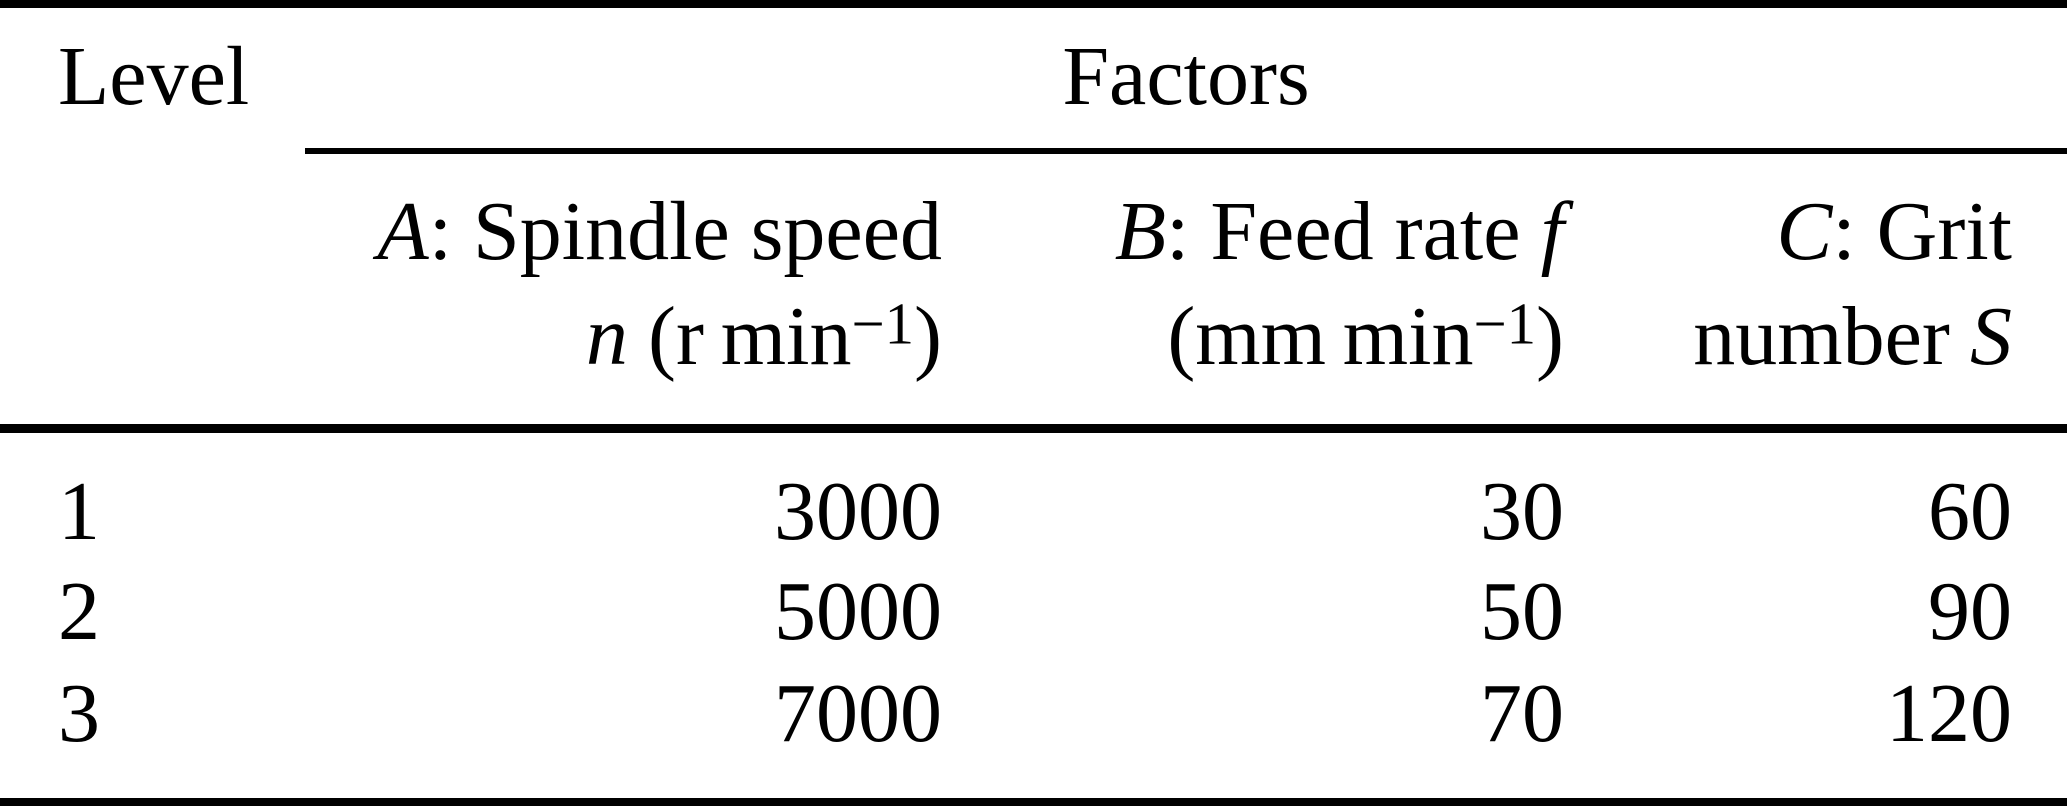 Image resolution: width=2067 pixels, height=806 pixels. I want to click on col-b-header-line1: B: Feed rate f, so click(1339, 232).